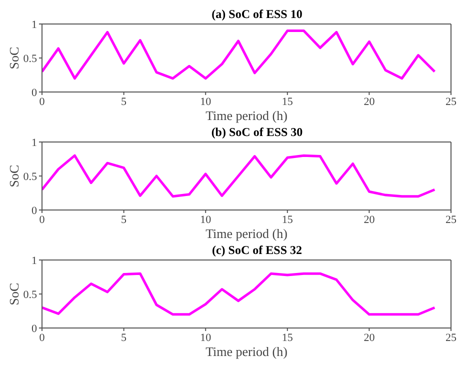  Describe the element at coordinates (257, 132) in the screenshot. I see `chart-title: (b) SoC of ESS 30` at that location.